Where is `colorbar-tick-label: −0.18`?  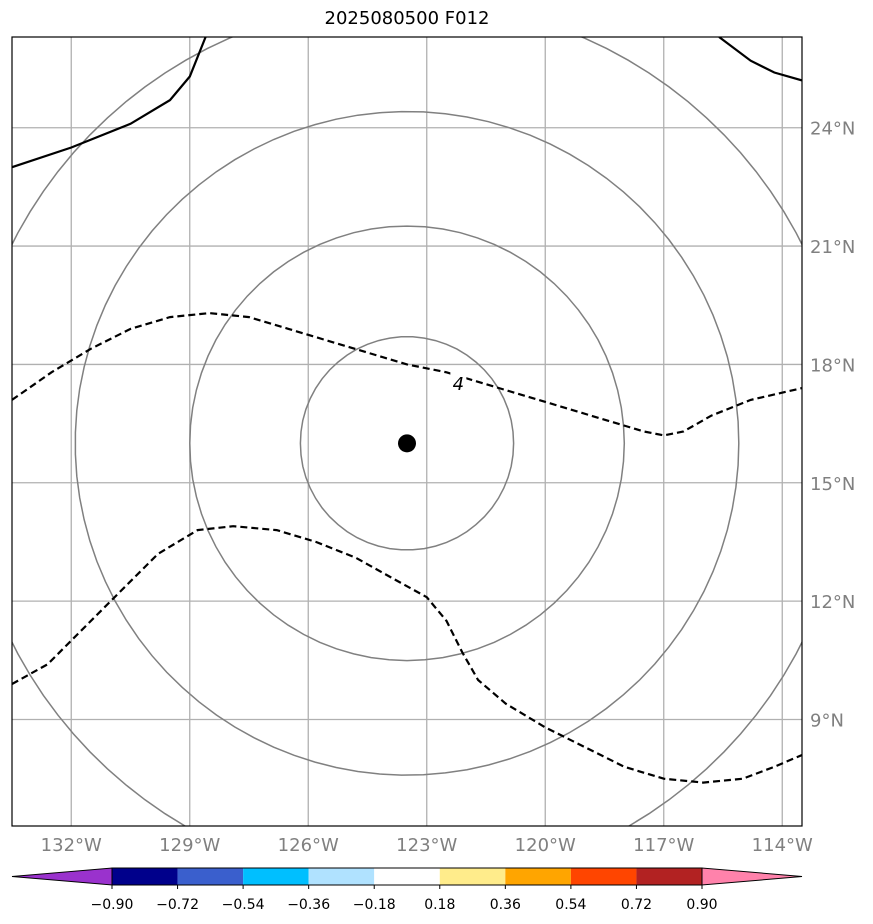 colorbar-tick-label: −0.18 is located at coordinates (374, 905).